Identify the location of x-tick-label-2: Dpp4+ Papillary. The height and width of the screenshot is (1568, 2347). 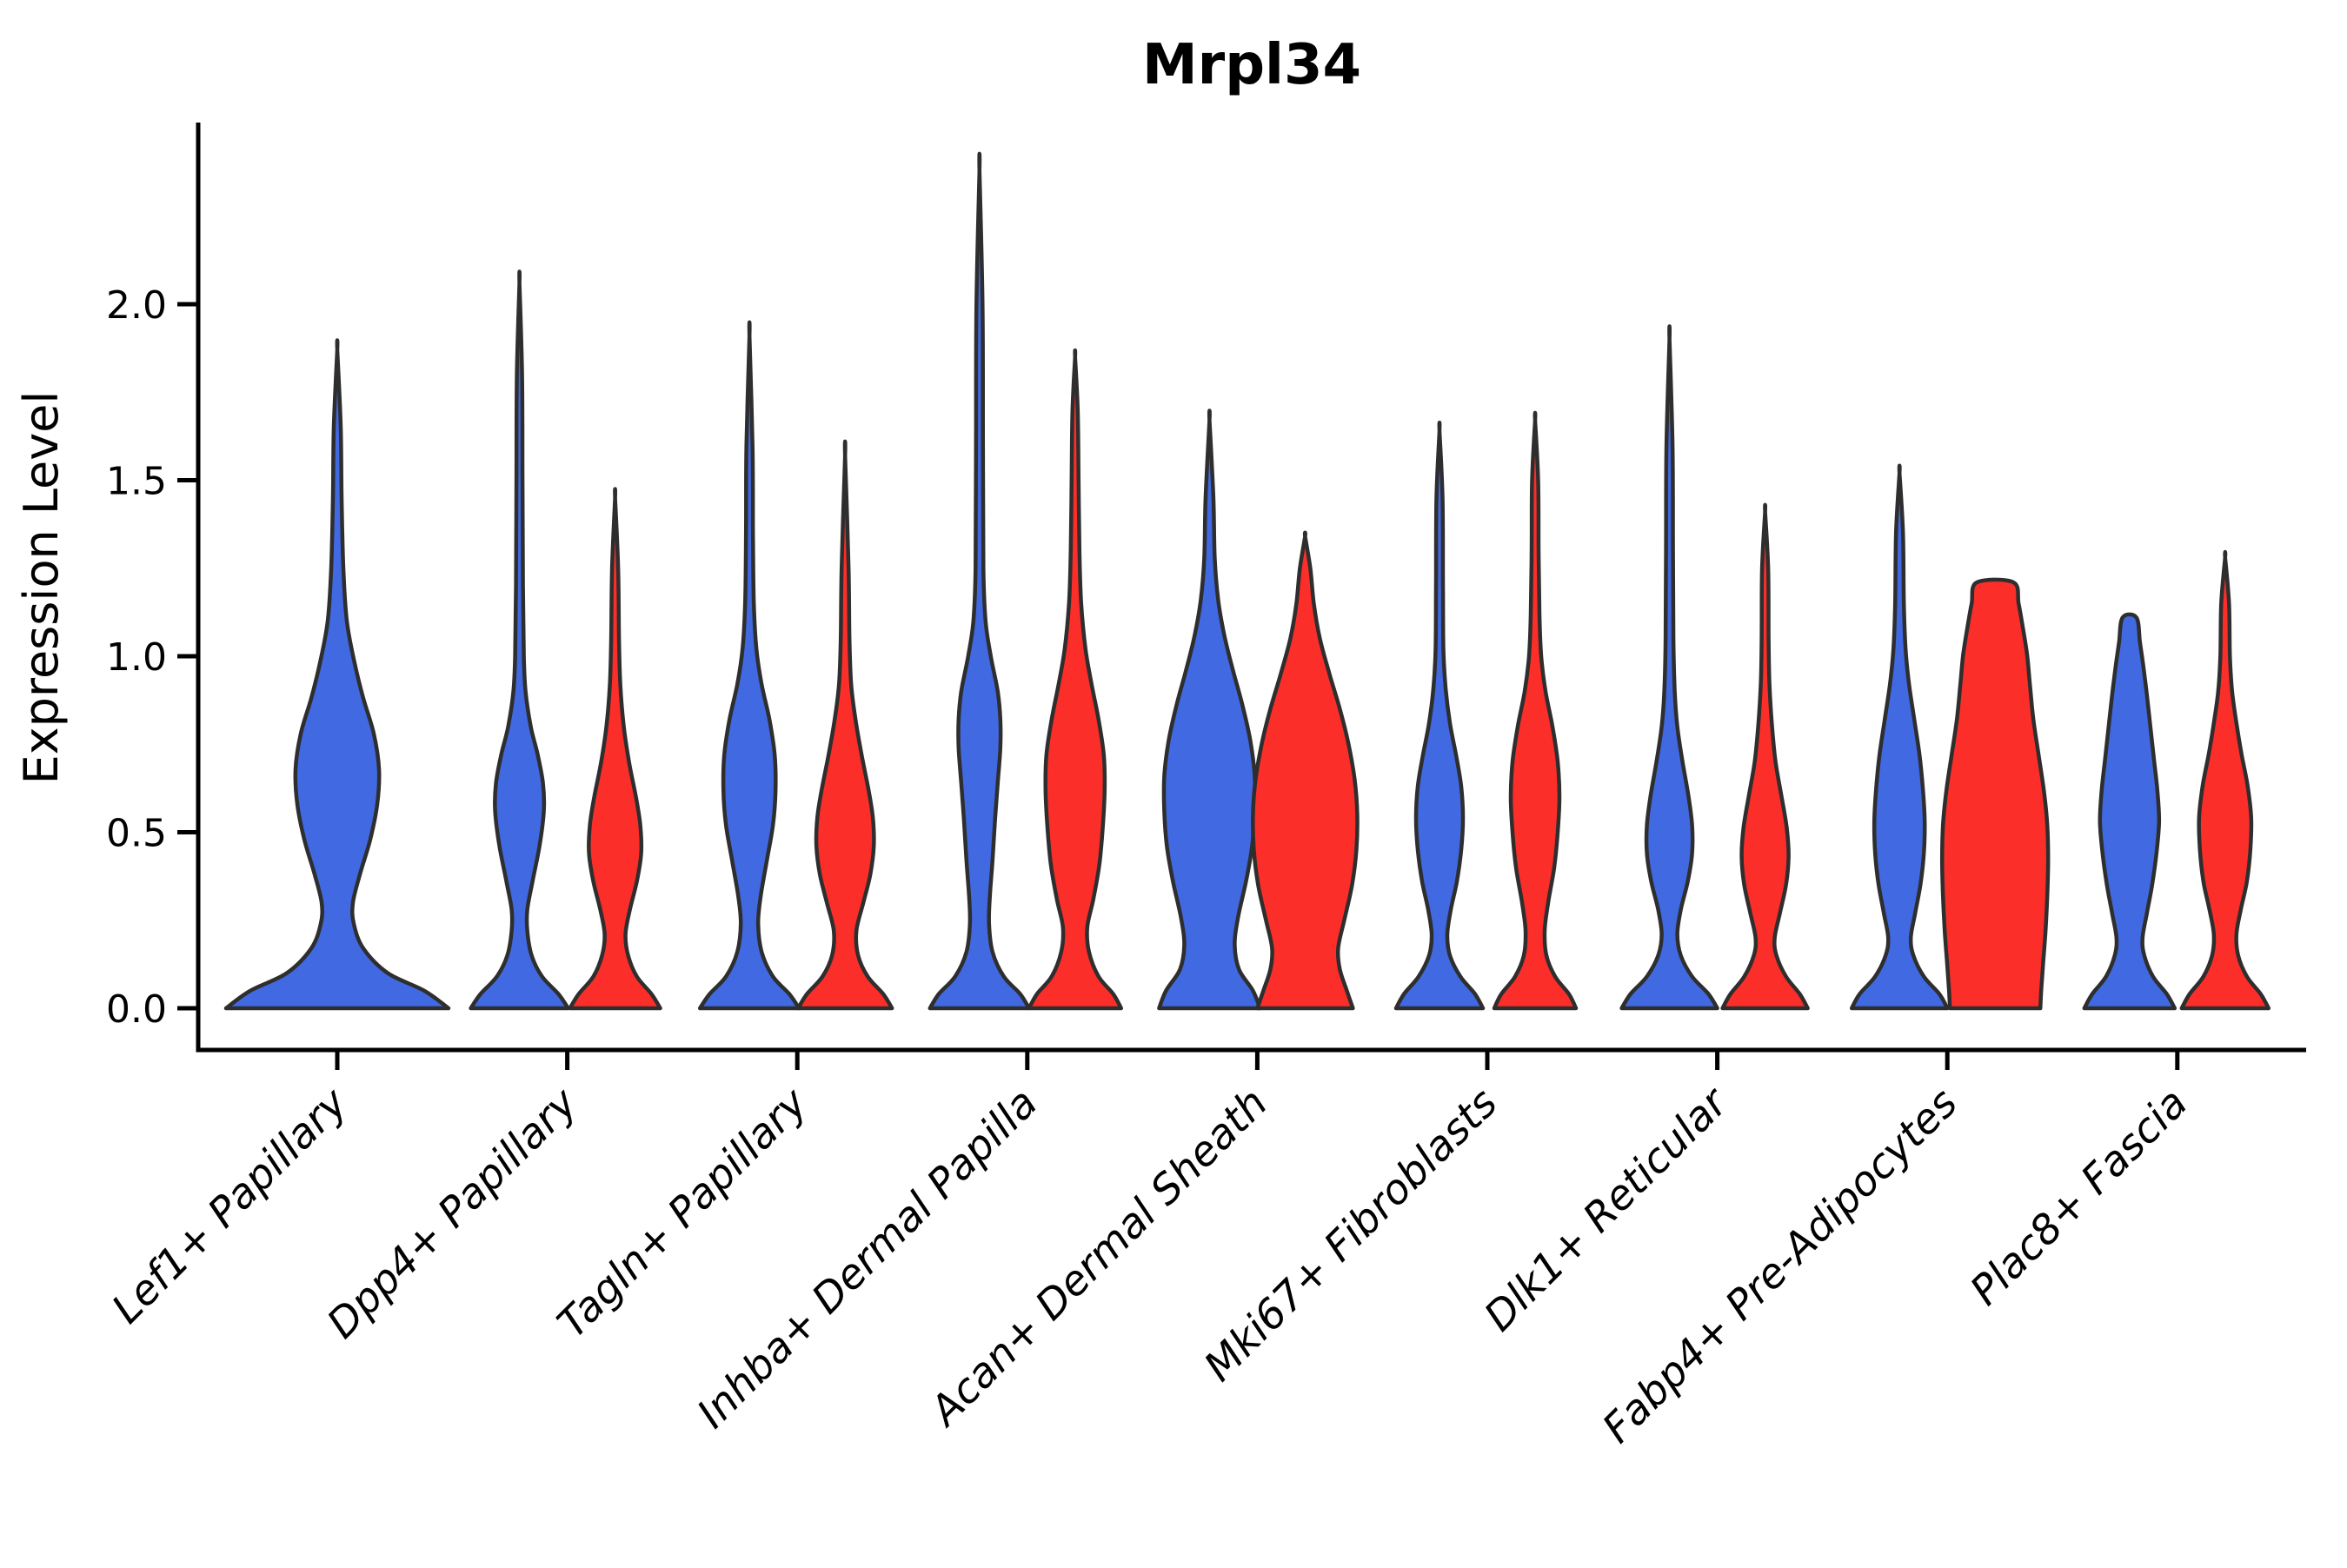
(453, 1213).